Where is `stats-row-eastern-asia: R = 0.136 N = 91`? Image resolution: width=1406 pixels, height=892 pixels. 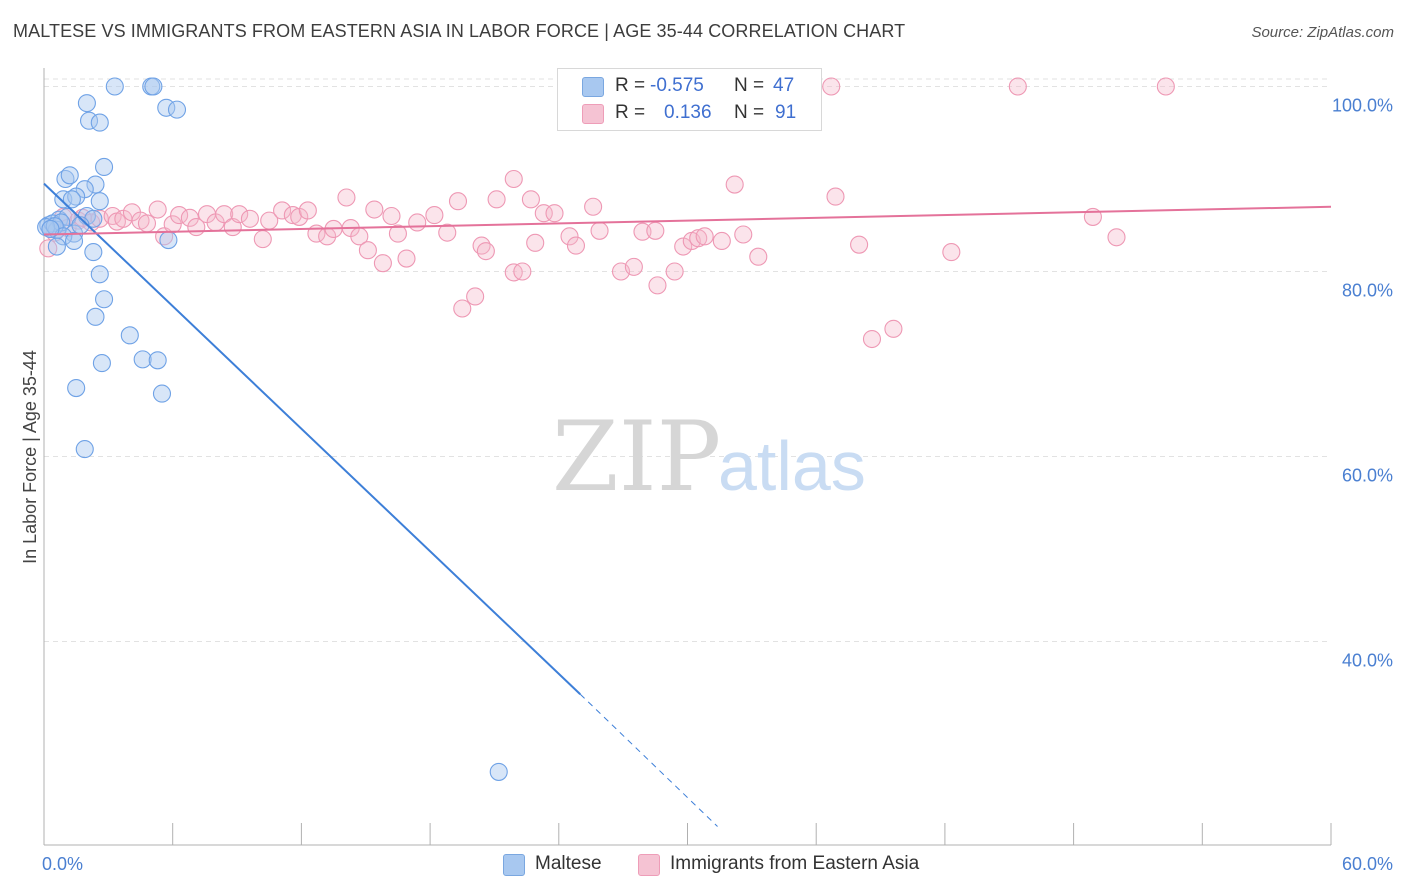 stats-row-eastern-asia: R = 0.136 N = 91 is located at coordinates (689, 114).